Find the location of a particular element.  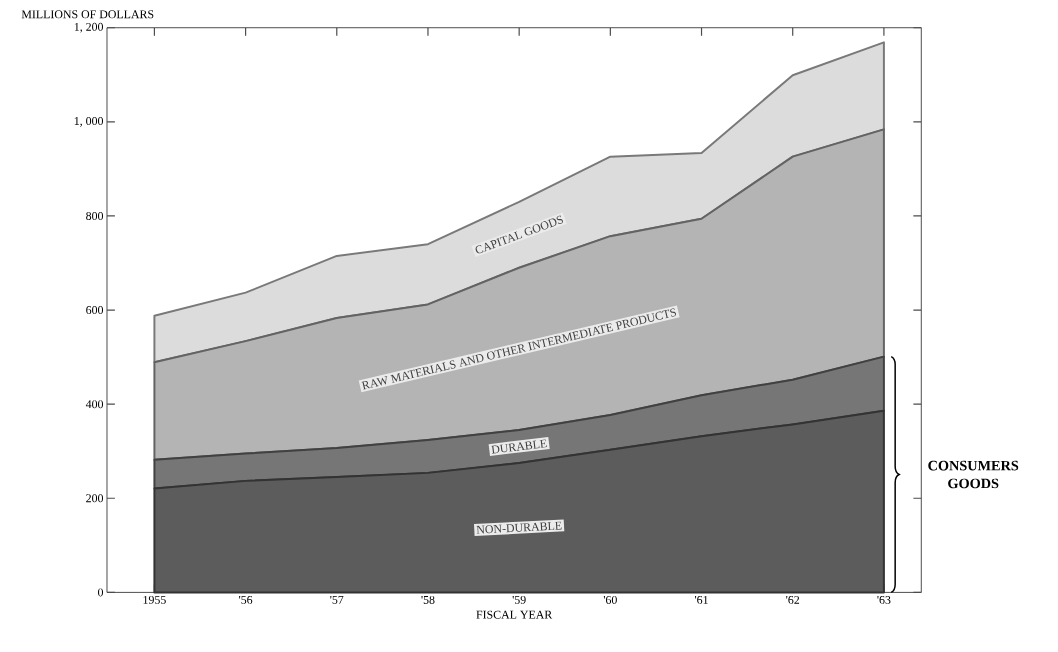

x-tick-label: 1955 is located at coordinates (154, 599).